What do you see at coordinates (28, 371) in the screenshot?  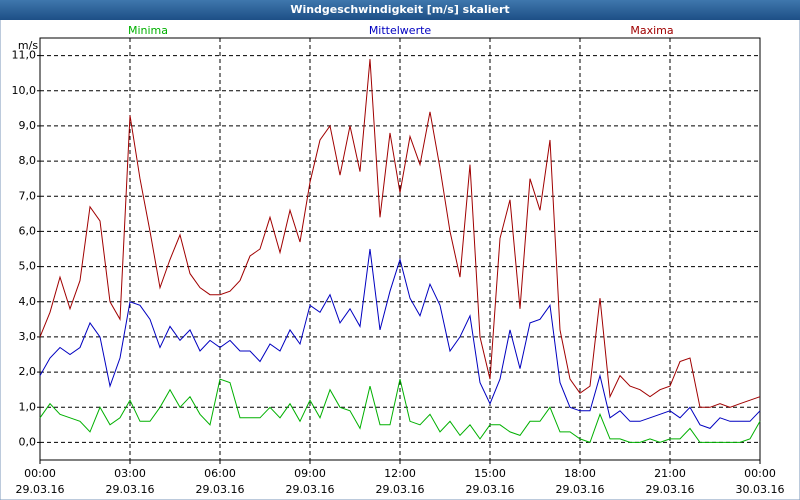 I see `y-tick-label: 2,0` at bounding box center [28, 371].